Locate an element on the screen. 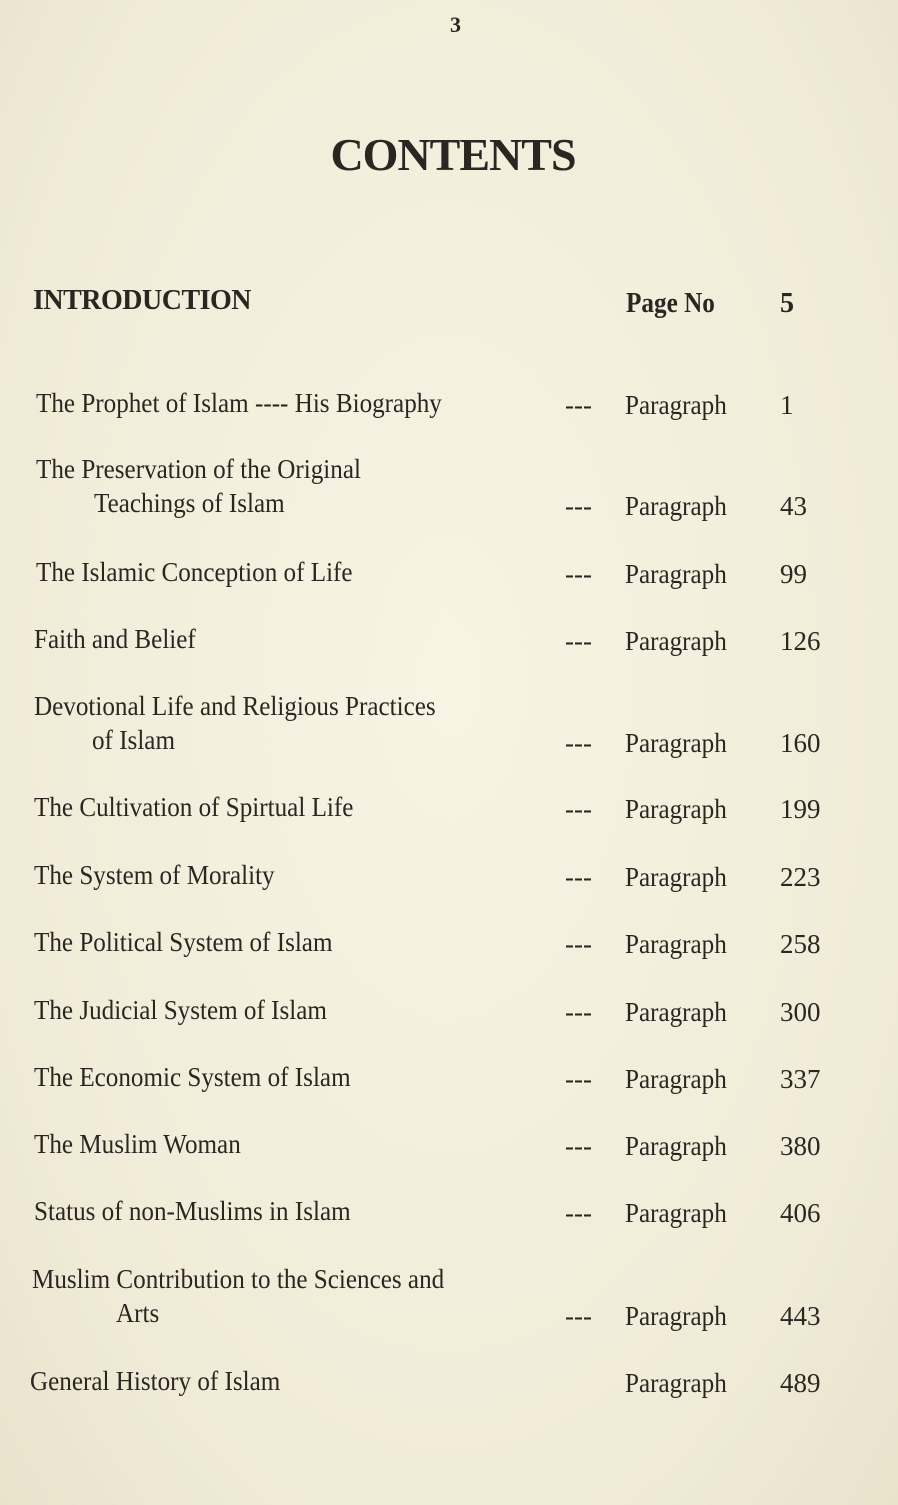  entry-title: The Cultivation of Spirtual Life is located at coordinates (194, 807).